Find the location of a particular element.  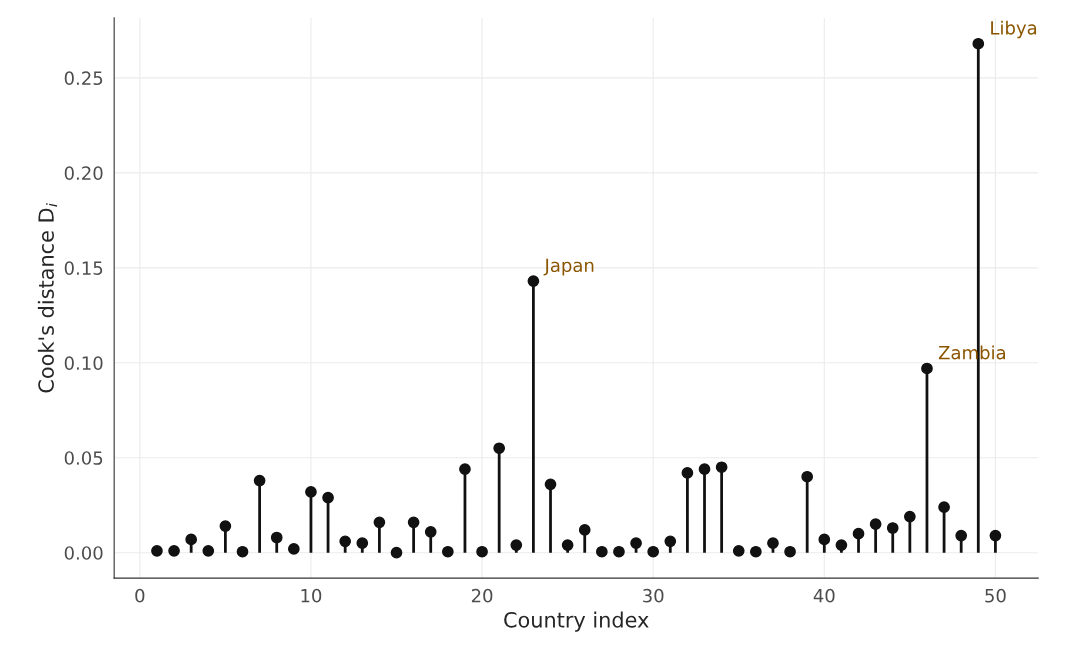

x-tick-label: 40 is located at coordinates (824, 595).